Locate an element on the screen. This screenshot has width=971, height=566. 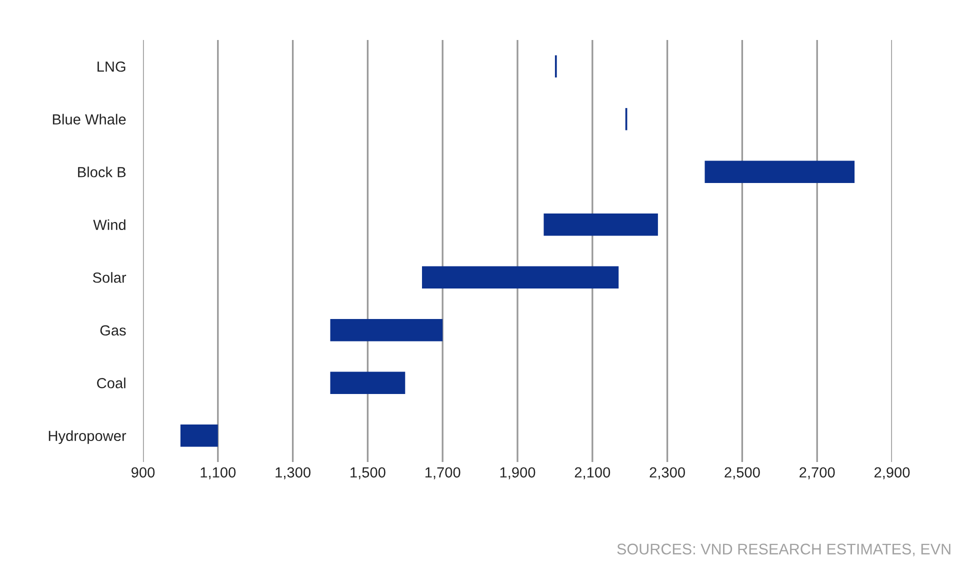
y-tick-label: Block B is located at coordinates (102, 172).